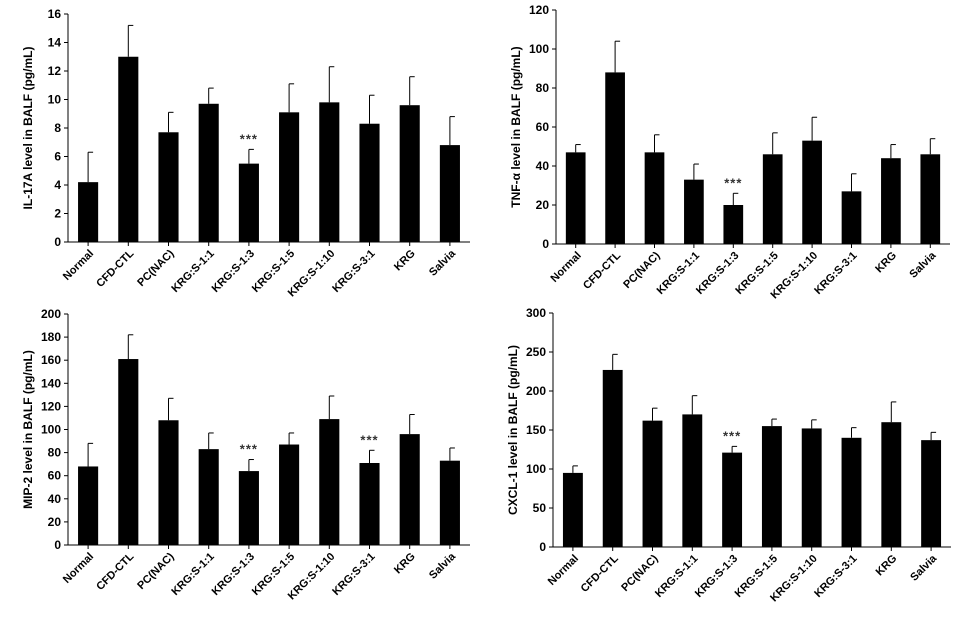 This screenshot has height=617, width=973. I want to click on cxcl1-category-label: PC(NAC), so click(640, 573).